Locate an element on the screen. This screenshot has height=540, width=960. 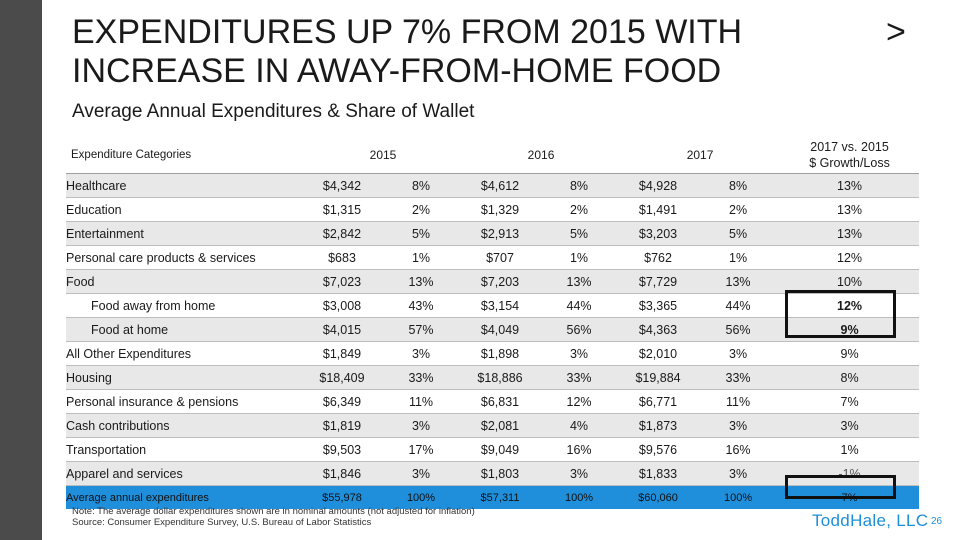
header-2016: 2016 is located at coordinates (541, 155).